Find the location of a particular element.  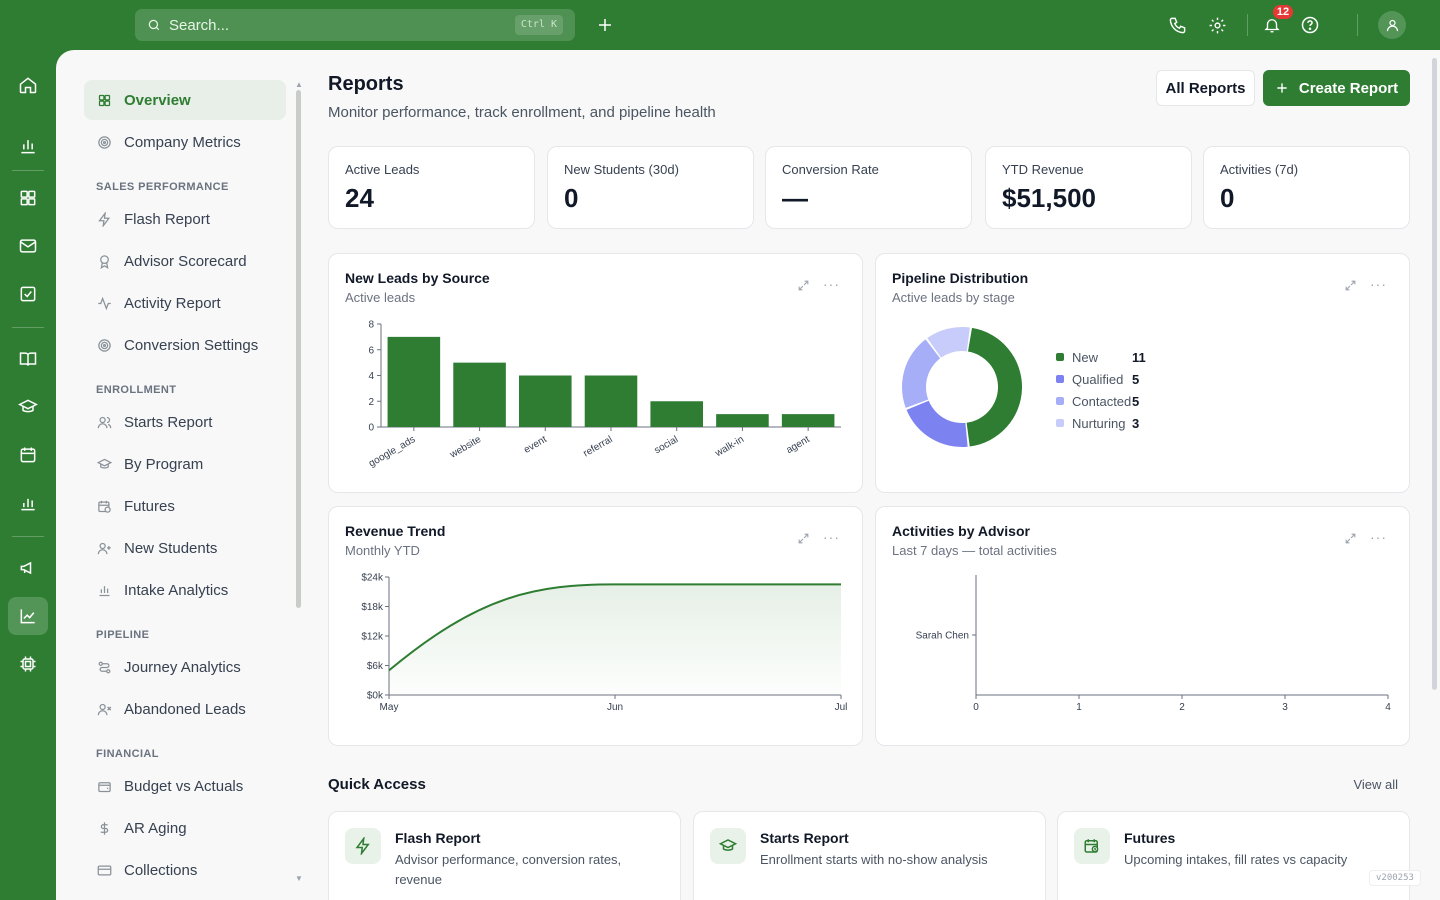

gear-icon is located at coordinates (1217, 25).